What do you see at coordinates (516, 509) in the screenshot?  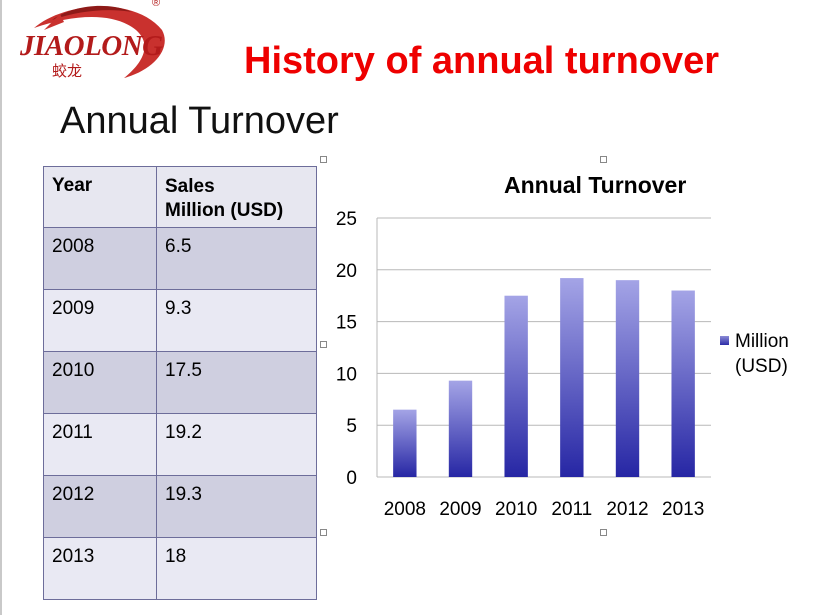 I see `x-tick-label: 2010` at bounding box center [516, 509].